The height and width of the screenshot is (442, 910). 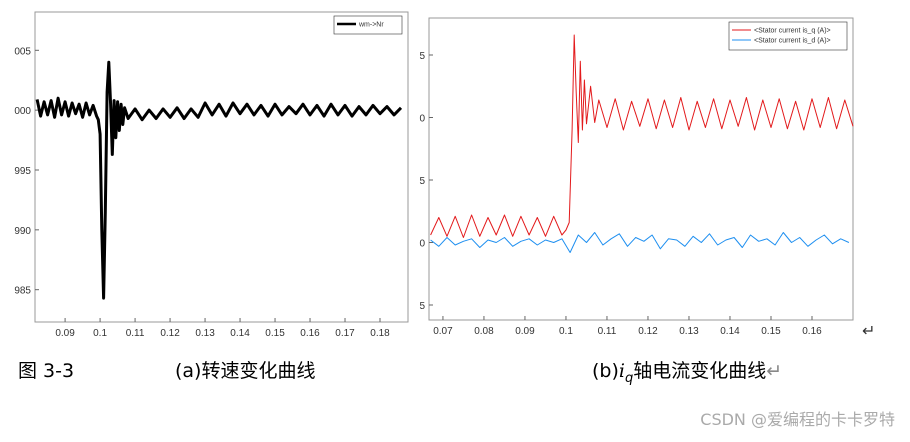 What do you see at coordinates (22, 171) in the screenshot?
I see `y-tick-label: 995` at bounding box center [22, 171].